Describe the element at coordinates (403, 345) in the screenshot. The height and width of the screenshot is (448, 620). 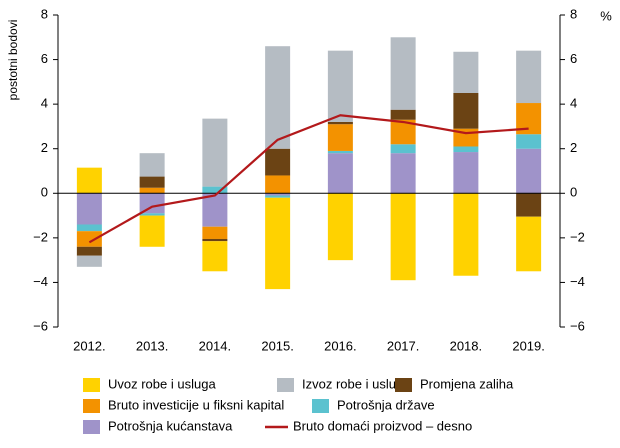
I see `x-tick-label: 2017.` at that location.